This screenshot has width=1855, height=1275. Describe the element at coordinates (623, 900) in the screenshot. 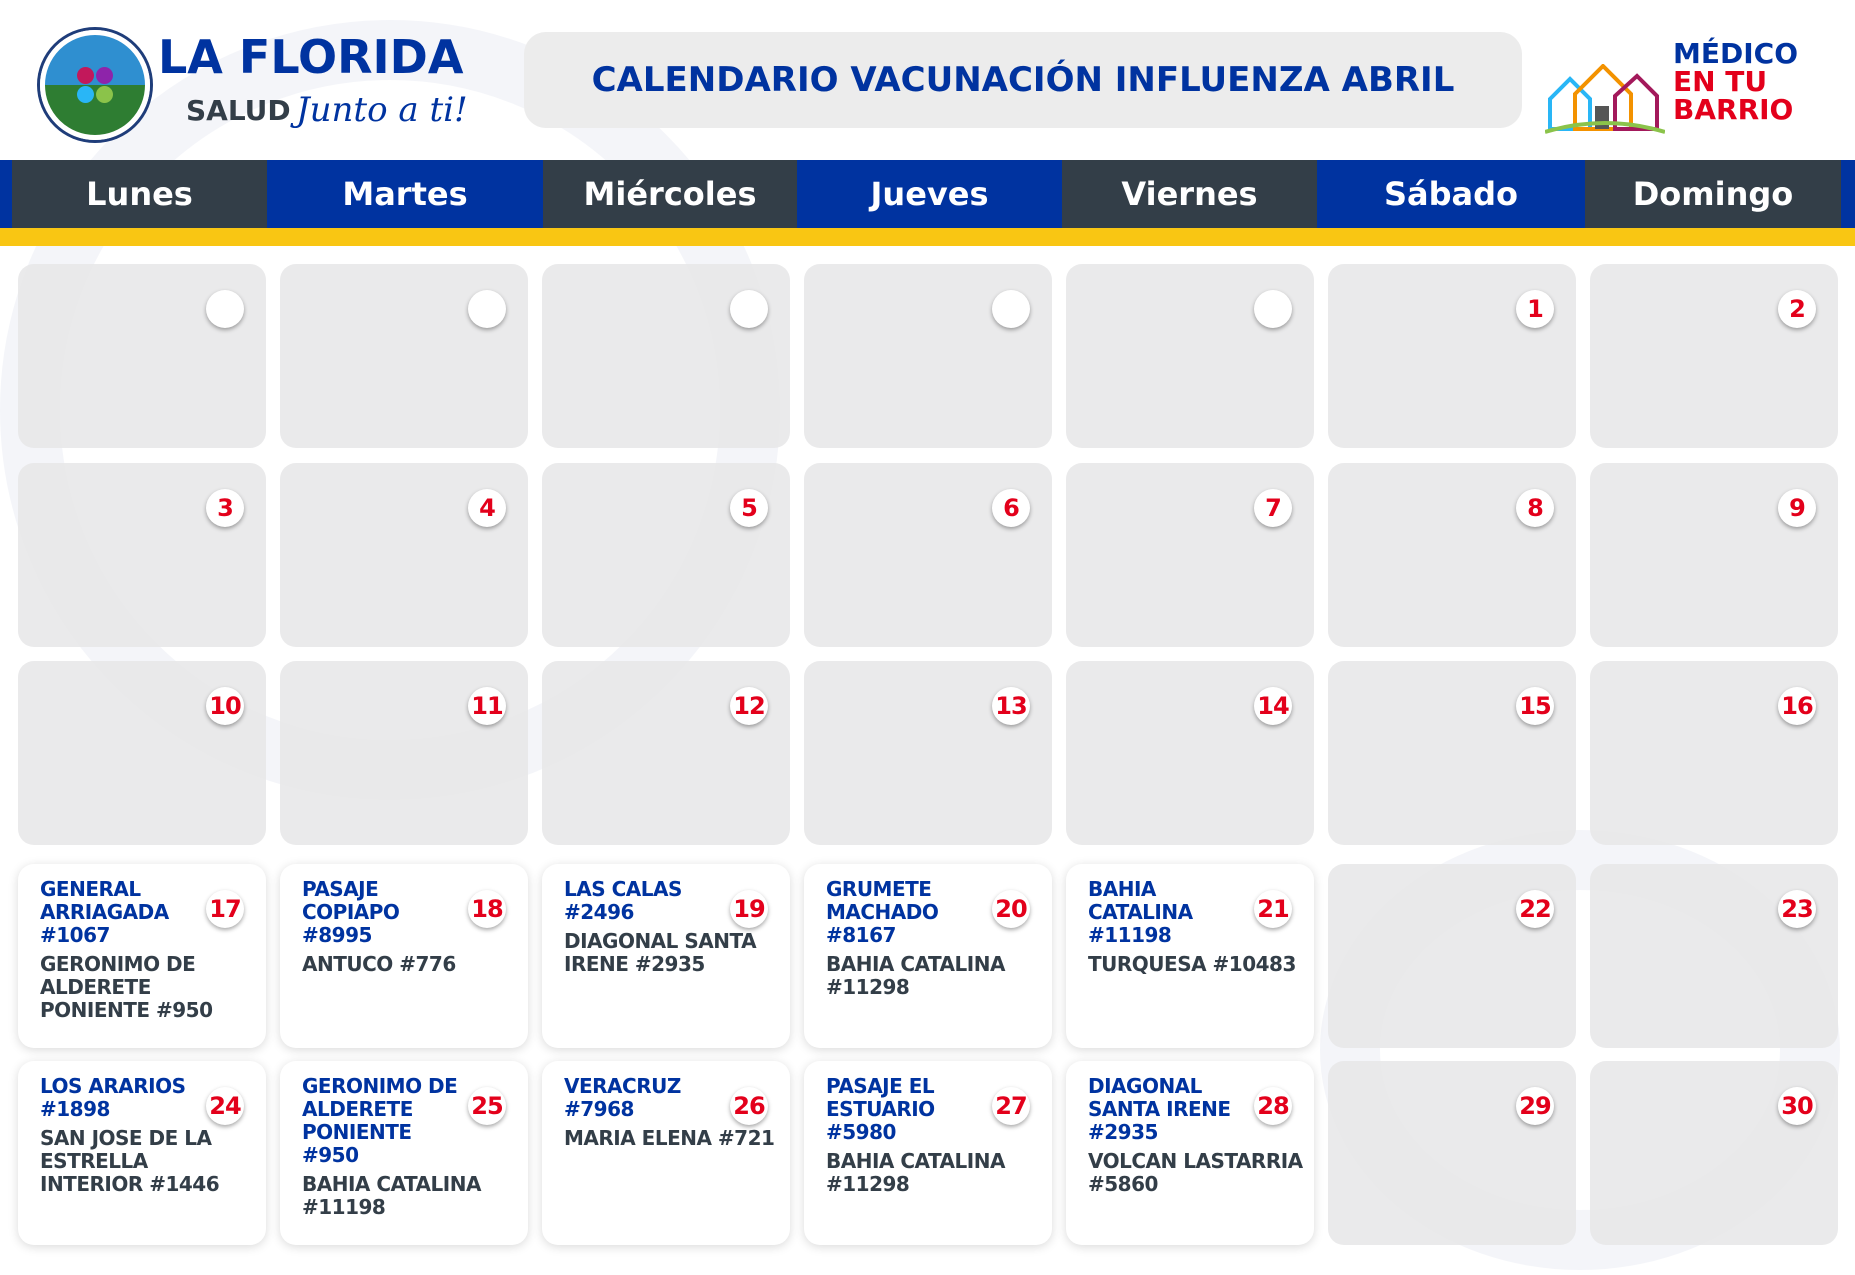

I see `location-primary: LAS CALAS #2496` at that location.